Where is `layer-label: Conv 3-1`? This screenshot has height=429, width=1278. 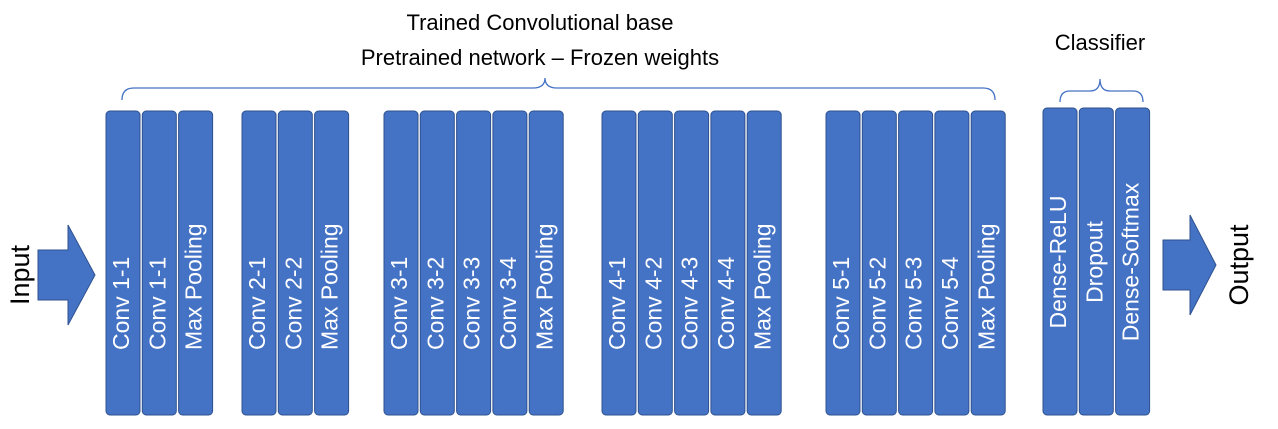
layer-label: Conv 3-1 is located at coordinates (399, 303).